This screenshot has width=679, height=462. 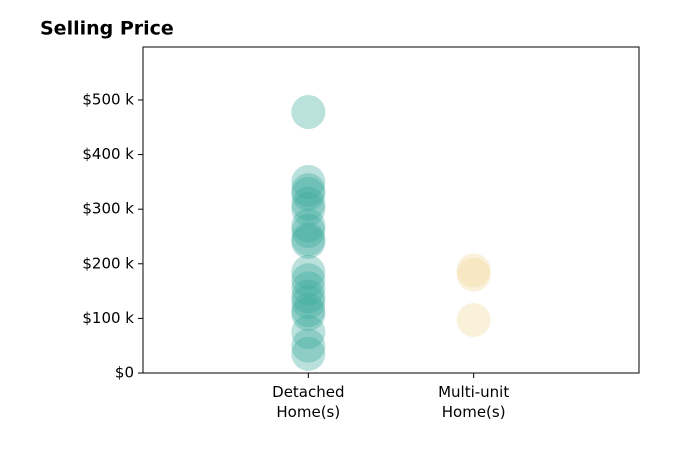 I want to click on chart-title: Selling Price, so click(x=107, y=29).